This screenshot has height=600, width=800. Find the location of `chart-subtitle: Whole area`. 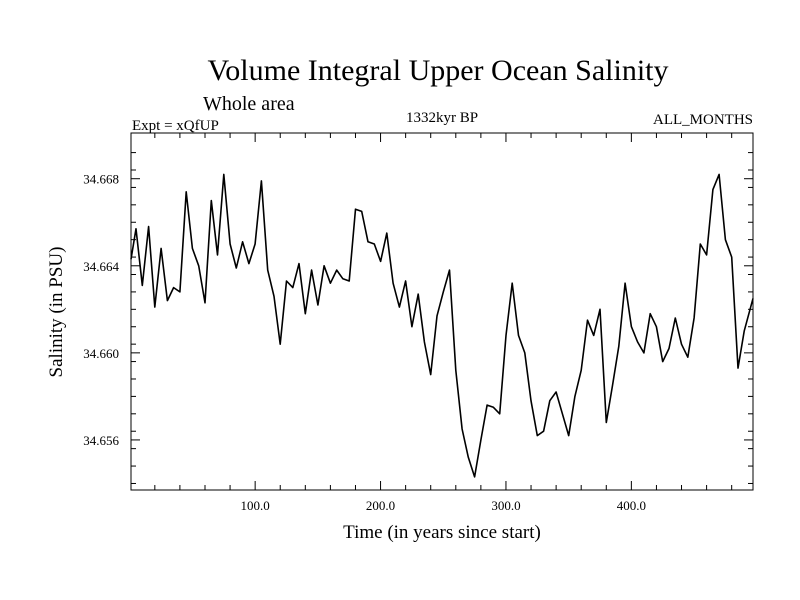

chart-subtitle: Whole area is located at coordinates (249, 104).